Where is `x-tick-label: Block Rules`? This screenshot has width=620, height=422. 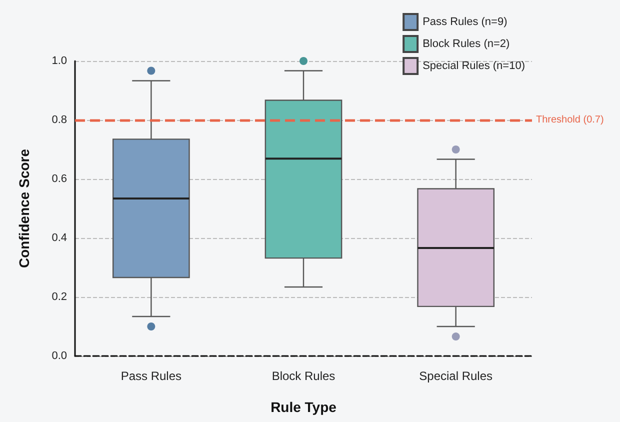 x-tick-label: Block Rules is located at coordinates (304, 376).